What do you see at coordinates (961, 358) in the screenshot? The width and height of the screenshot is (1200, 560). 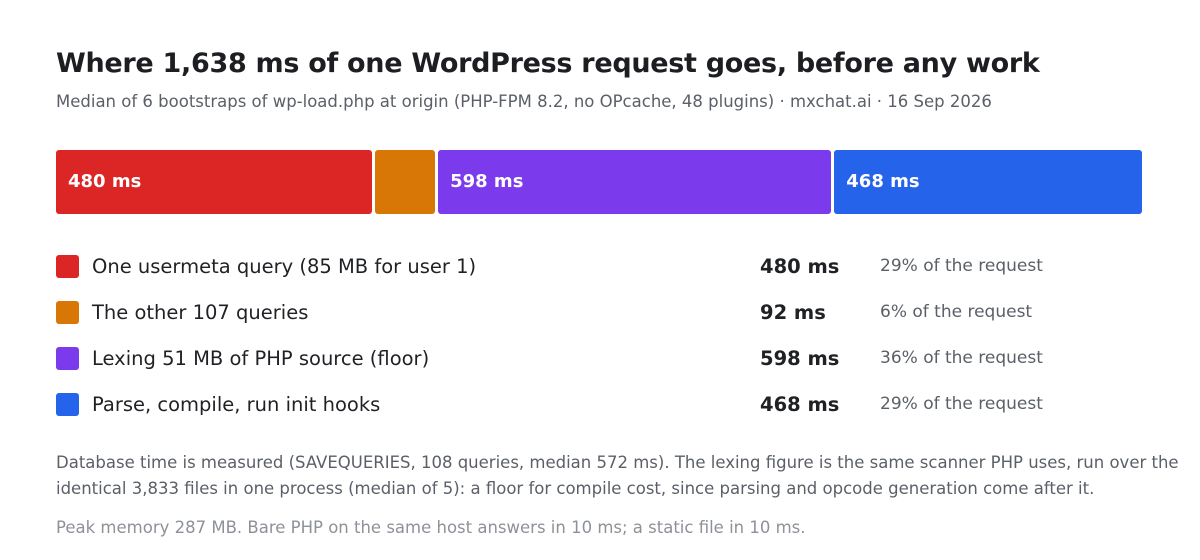 I see `legend-share: 36% of the request` at bounding box center [961, 358].